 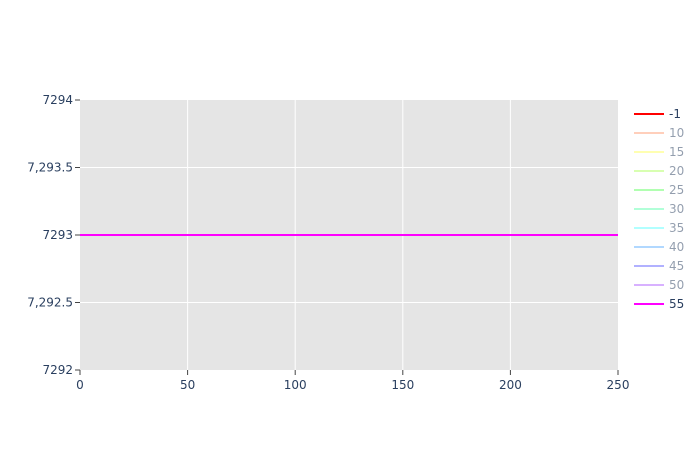 What do you see at coordinates (659, 247) in the screenshot?
I see `legend-item-40: 40` at bounding box center [659, 247].